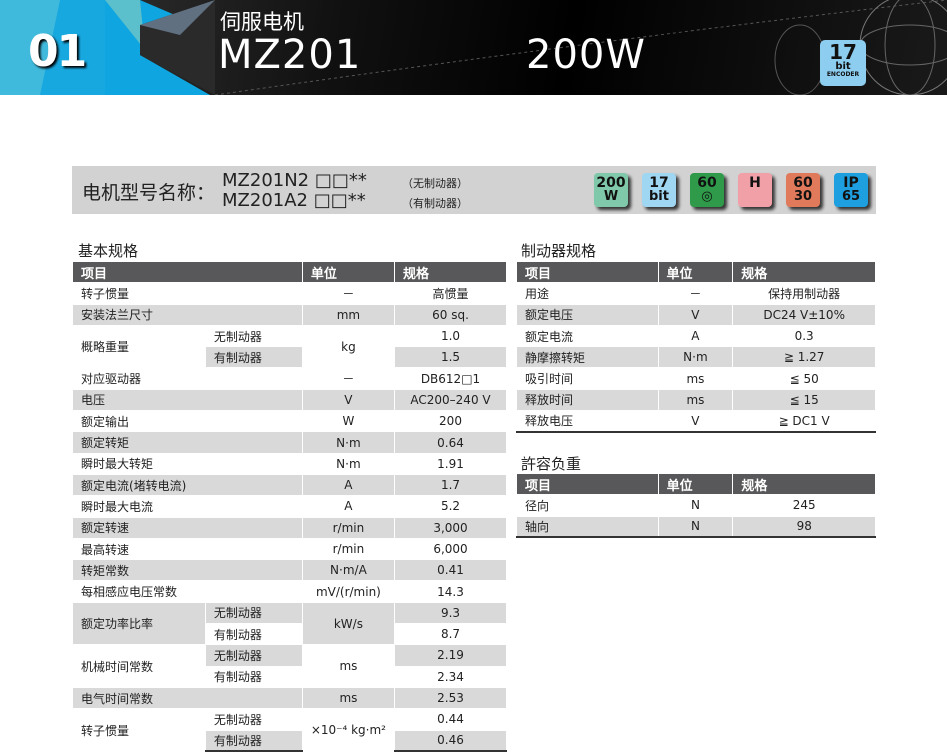  Describe the element at coordinates (611, 190) in the screenshot. I see `200w-power-icon: 200 W` at that location.